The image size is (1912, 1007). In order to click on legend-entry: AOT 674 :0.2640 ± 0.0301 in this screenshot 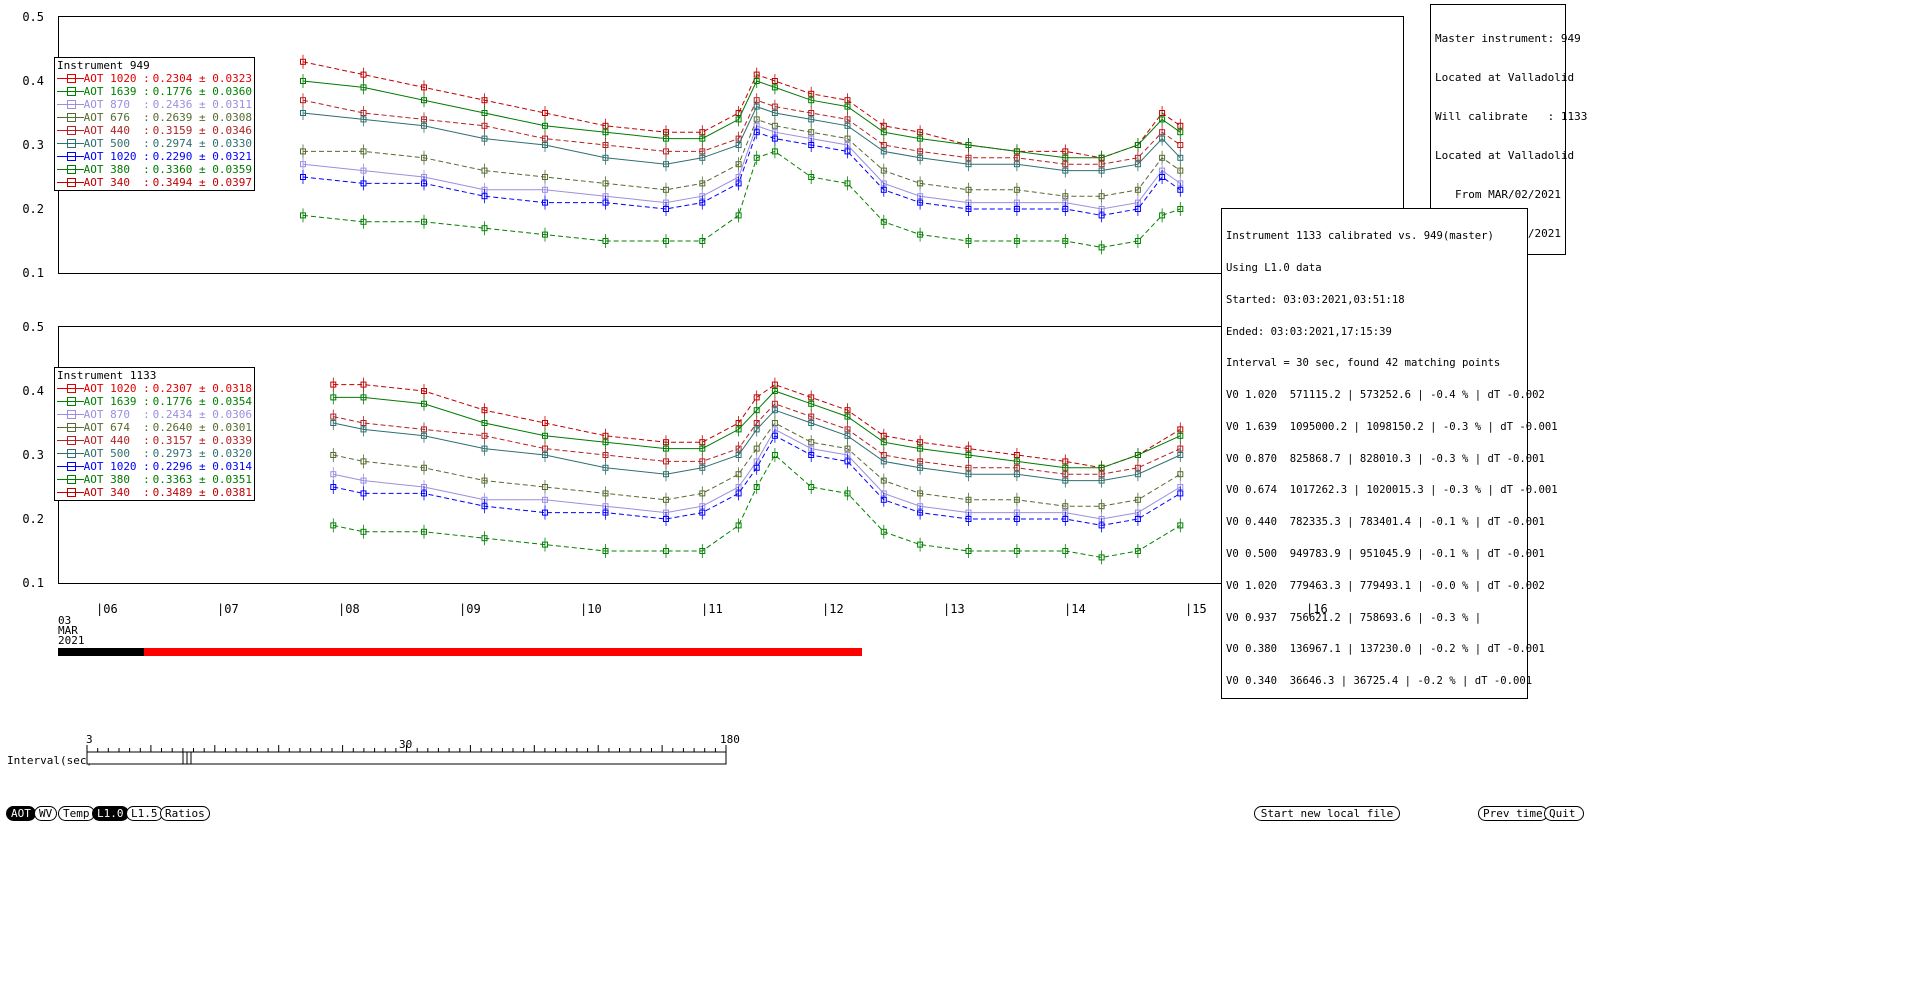, I will do `click(154, 427)`.